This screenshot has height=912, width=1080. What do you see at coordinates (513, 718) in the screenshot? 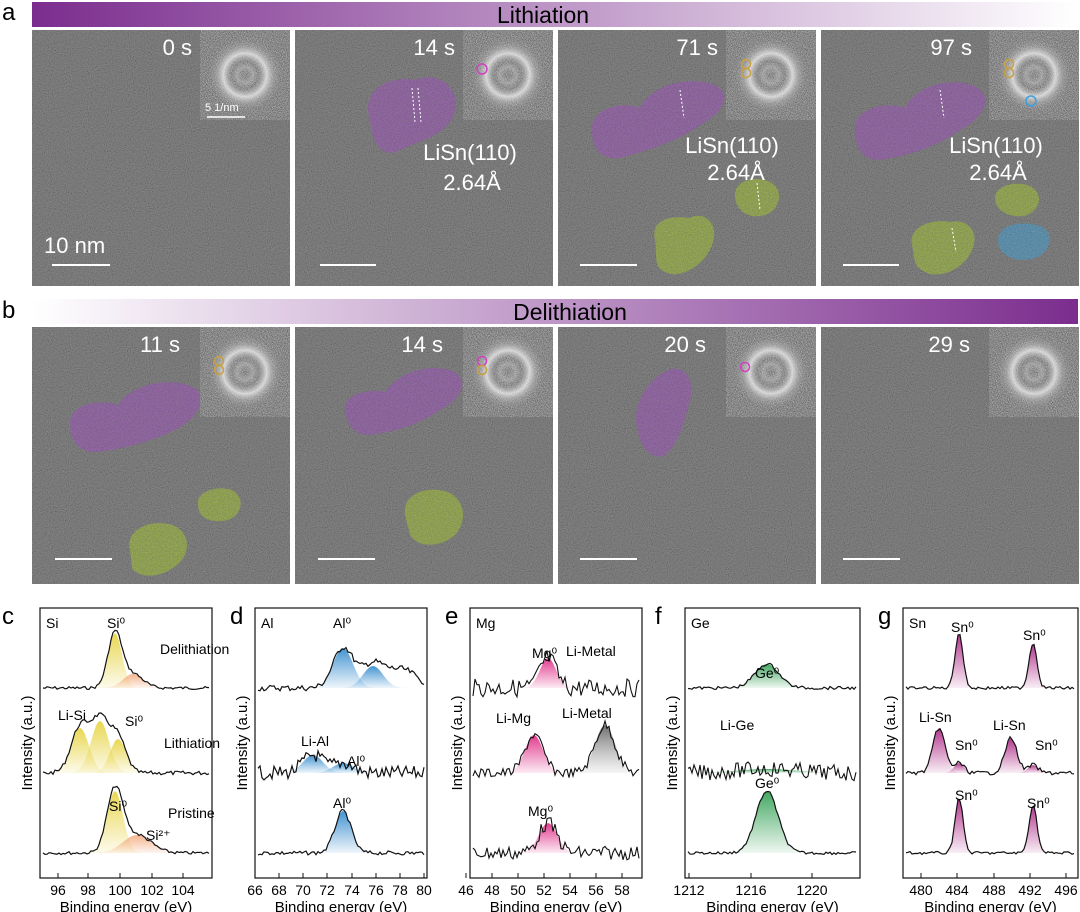
I see `peak-annotation: Li-Mg` at bounding box center [513, 718].